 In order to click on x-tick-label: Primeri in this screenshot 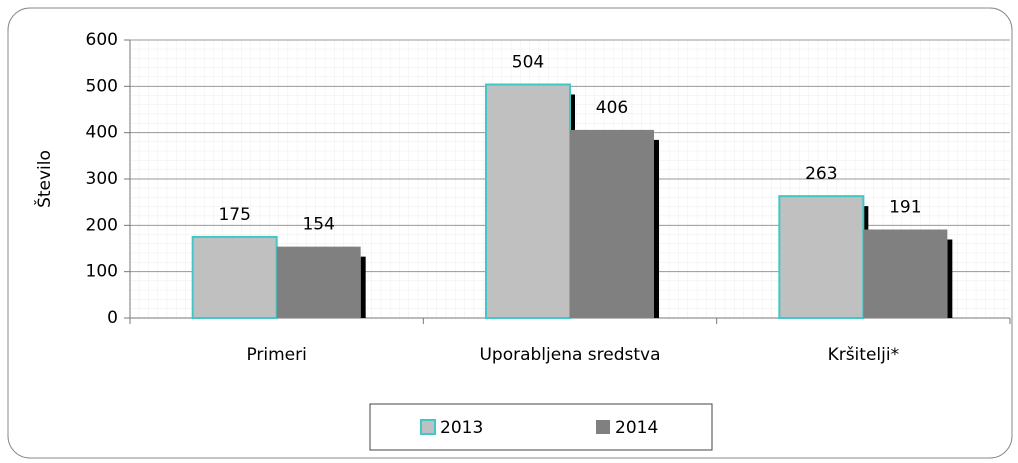, I will do `click(276, 355)`.